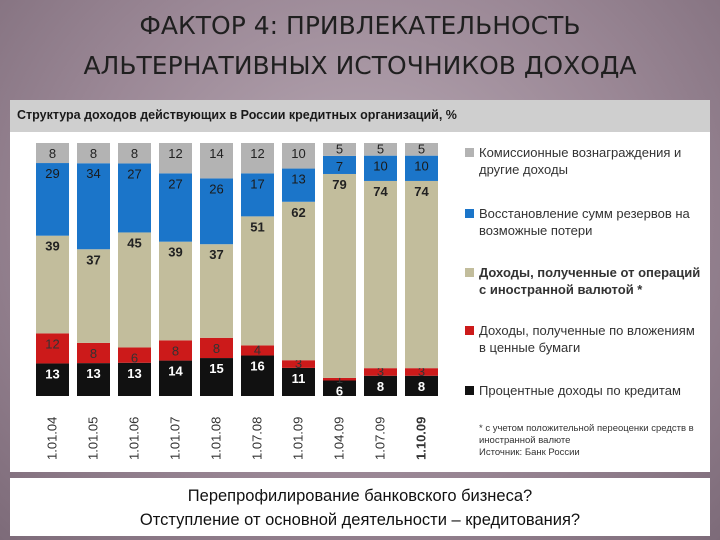 The image size is (720, 540). What do you see at coordinates (298, 179) in the screenshot?
I see `data-label-reserves-7: 13` at bounding box center [298, 179].